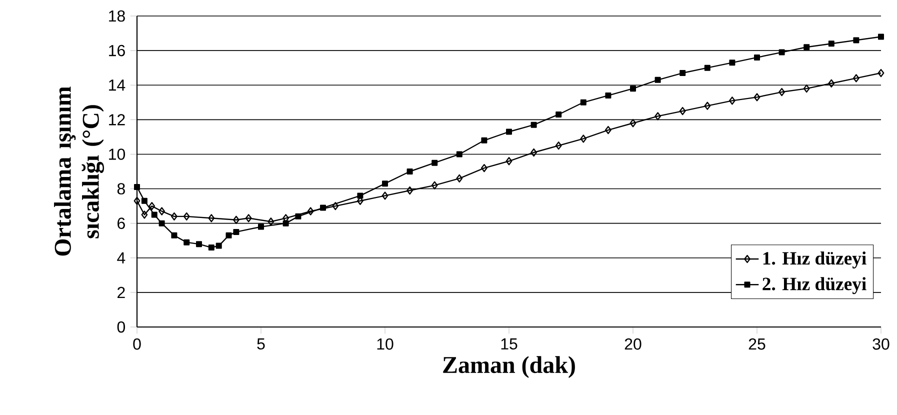 Image resolution: width=897 pixels, height=415 pixels. Describe the element at coordinates (757, 344) in the screenshot. I see `x-tick-label: 25` at that location.